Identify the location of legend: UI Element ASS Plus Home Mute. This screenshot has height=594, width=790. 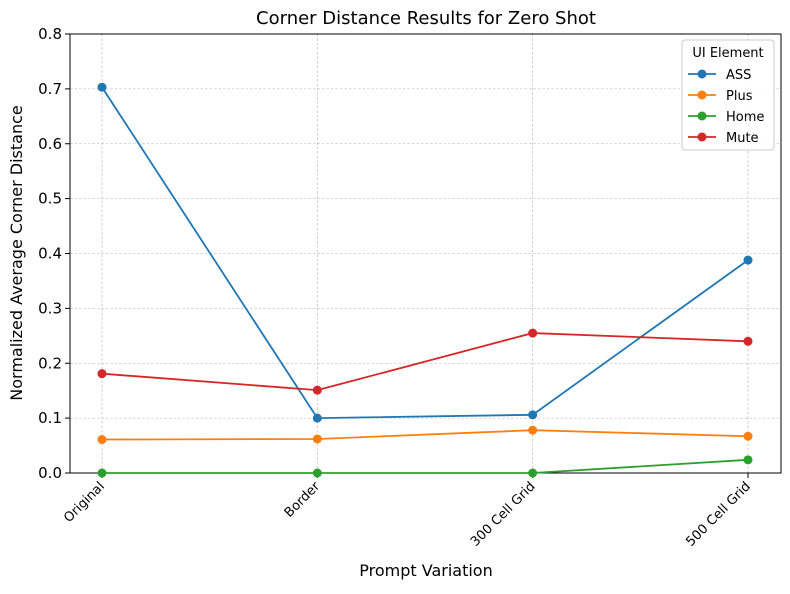
(728, 95).